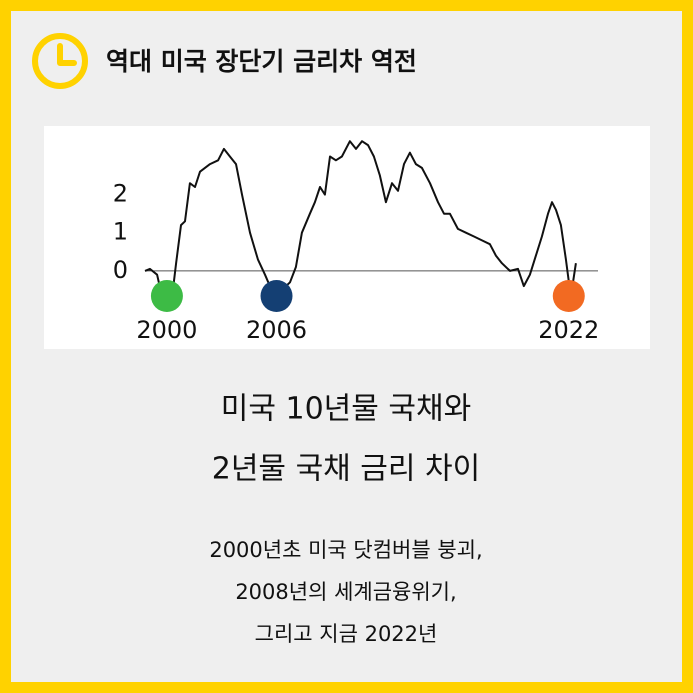 The image size is (693, 693). Describe the element at coordinates (345, 550) in the screenshot. I see `body-text: 2000년초 미국 닷컴버블 붕괴,` at that location.